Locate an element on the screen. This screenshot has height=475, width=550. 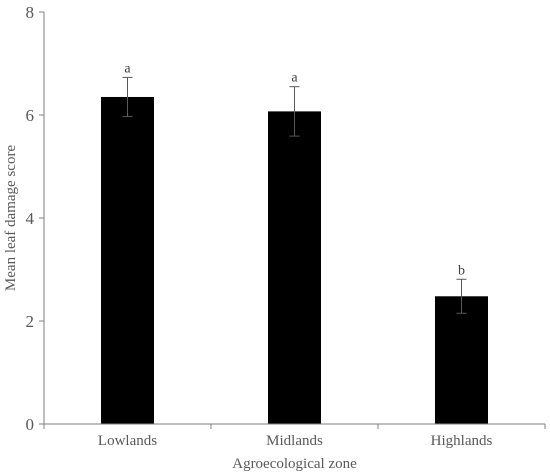
category-labels: Lowlands Midlands Highlands is located at coordinates (295, 441).